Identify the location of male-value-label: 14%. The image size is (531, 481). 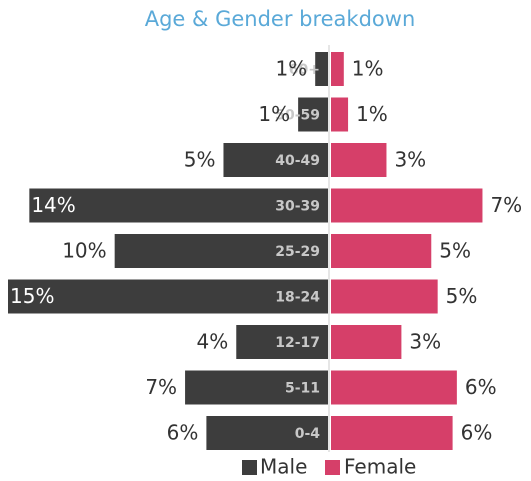
(53, 205).